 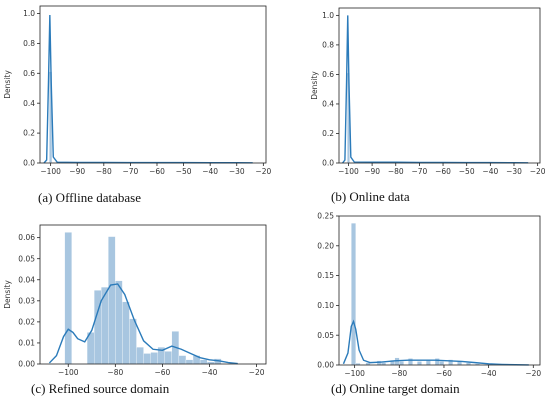 I want to click on subfigure-caption: (b) Online data, so click(x=370, y=196).